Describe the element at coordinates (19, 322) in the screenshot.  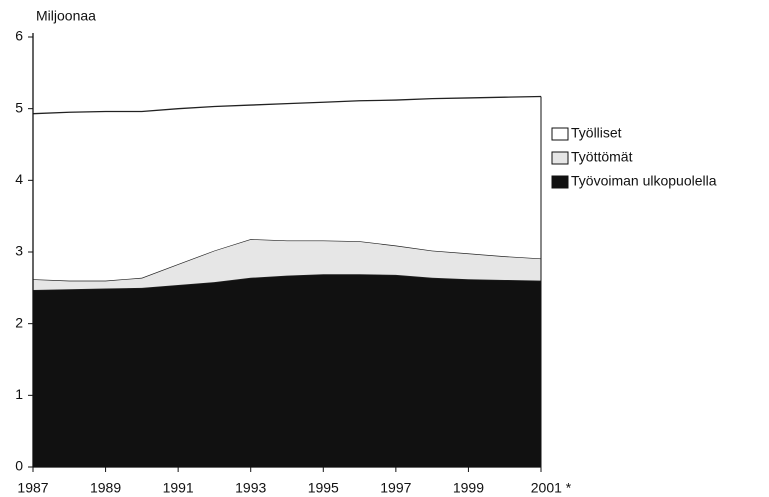
I see `y-tick-label: 2` at that location.